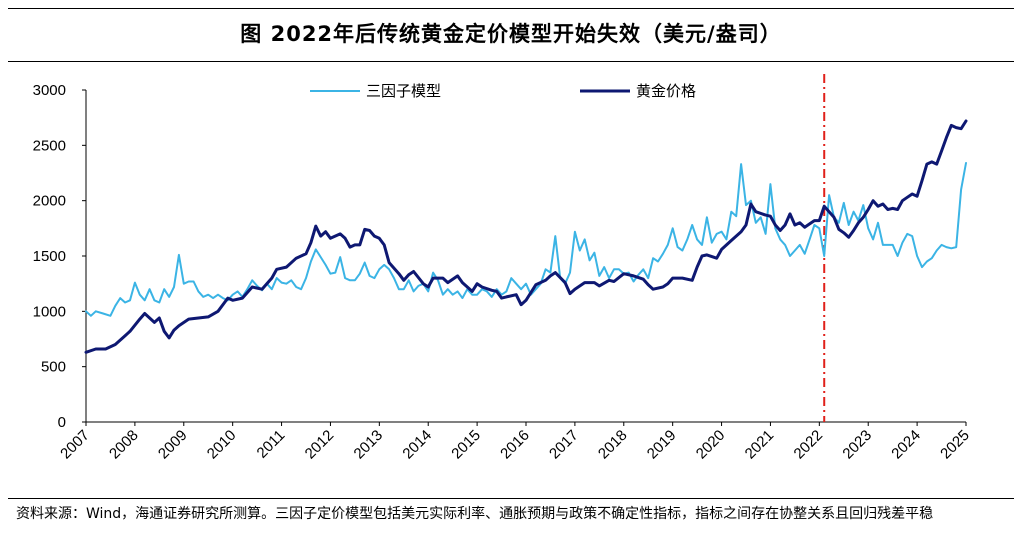 The height and width of the screenshot is (554, 1022). What do you see at coordinates (320, 445) in the screenshot?
I see `x-tick-label: 2012` at bounding box center [320, 445].